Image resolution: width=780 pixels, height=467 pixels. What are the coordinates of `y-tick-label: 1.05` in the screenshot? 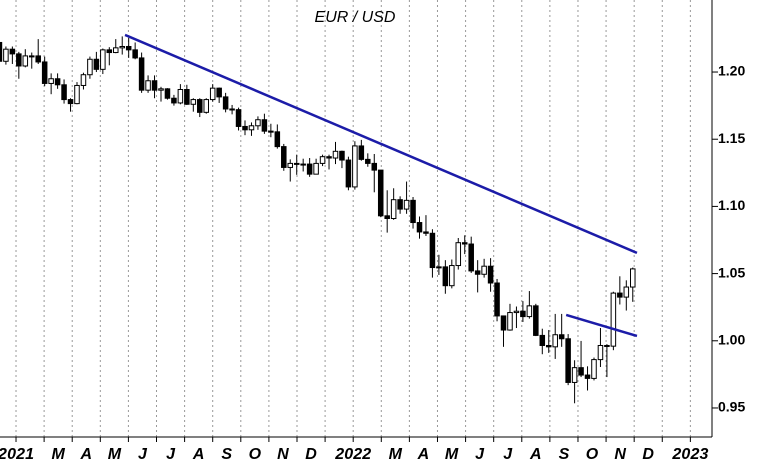 It's located at (731, 272).